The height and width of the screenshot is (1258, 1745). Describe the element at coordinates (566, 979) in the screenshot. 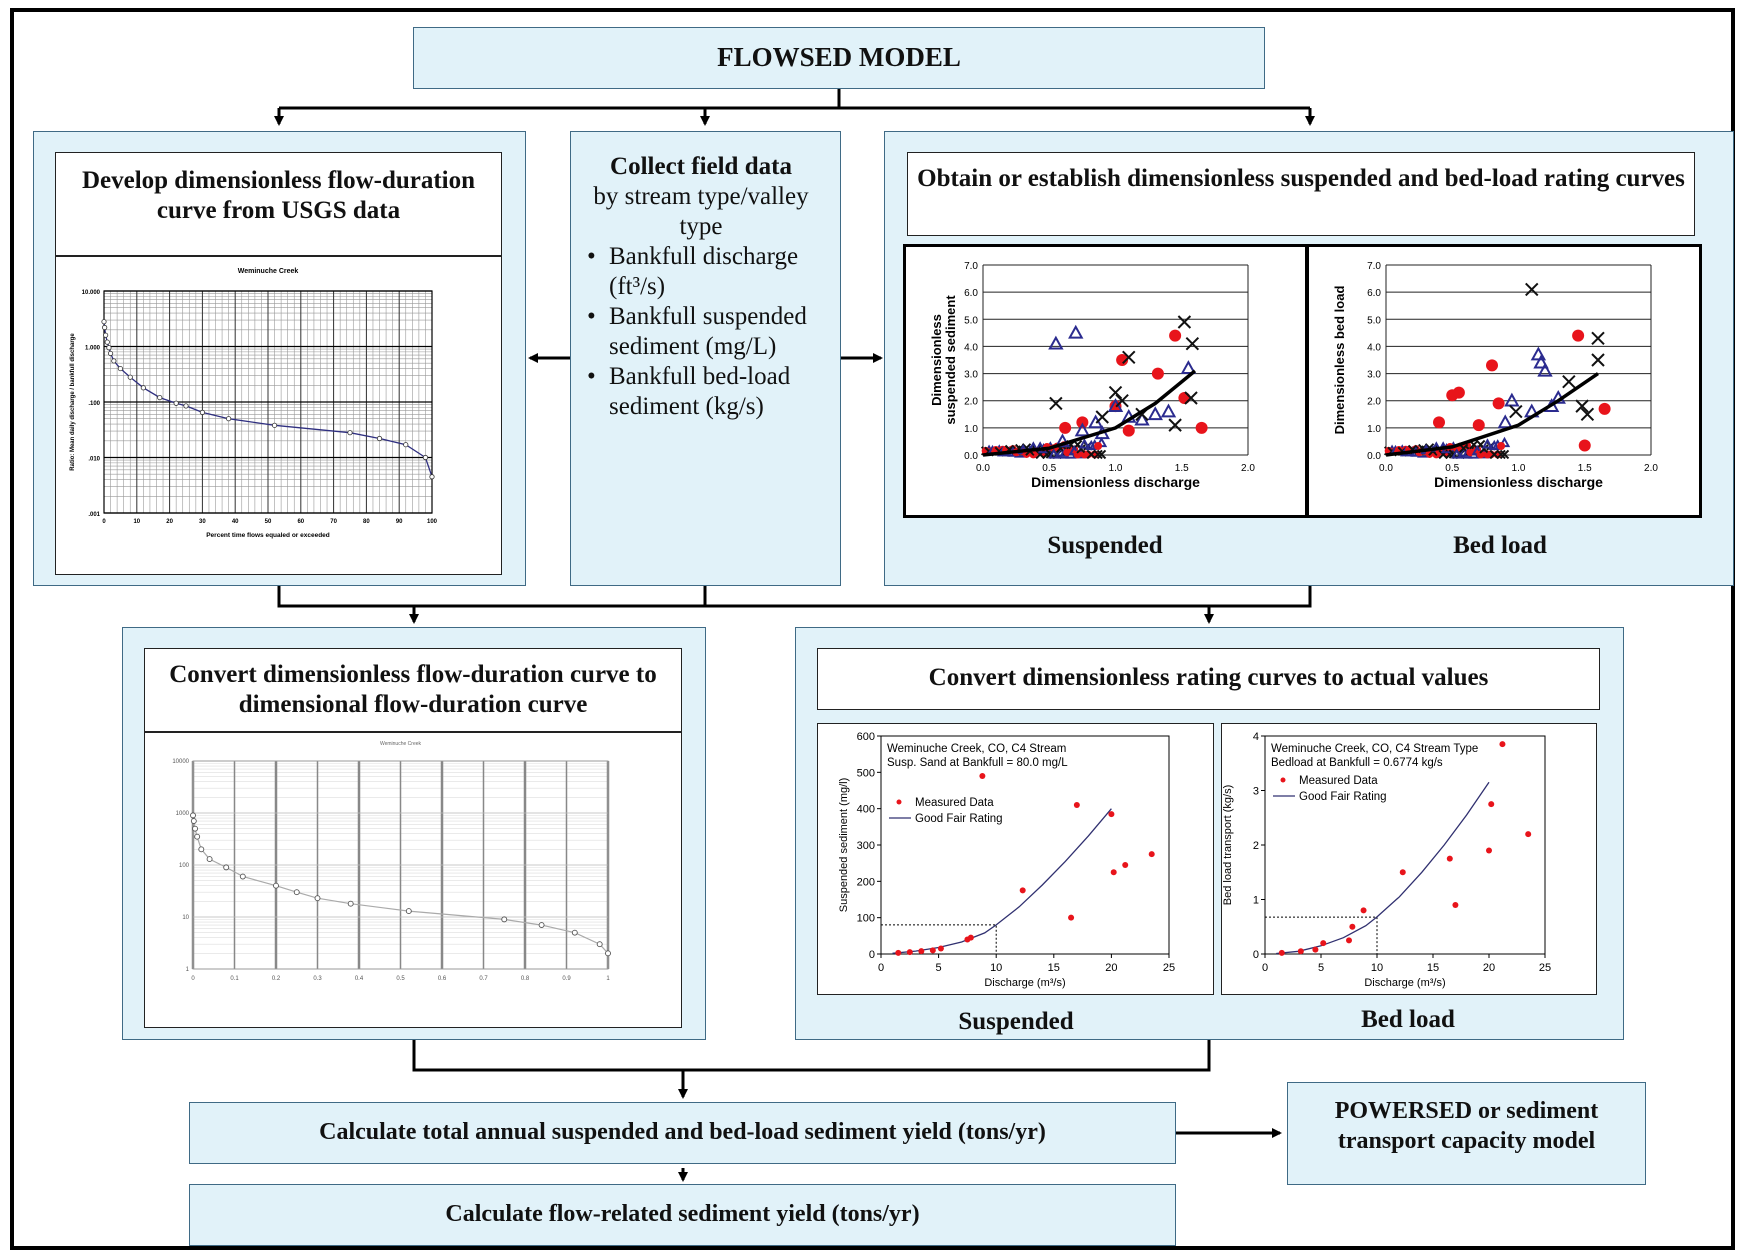

I see `x-tick-label: 0.9` at that location.